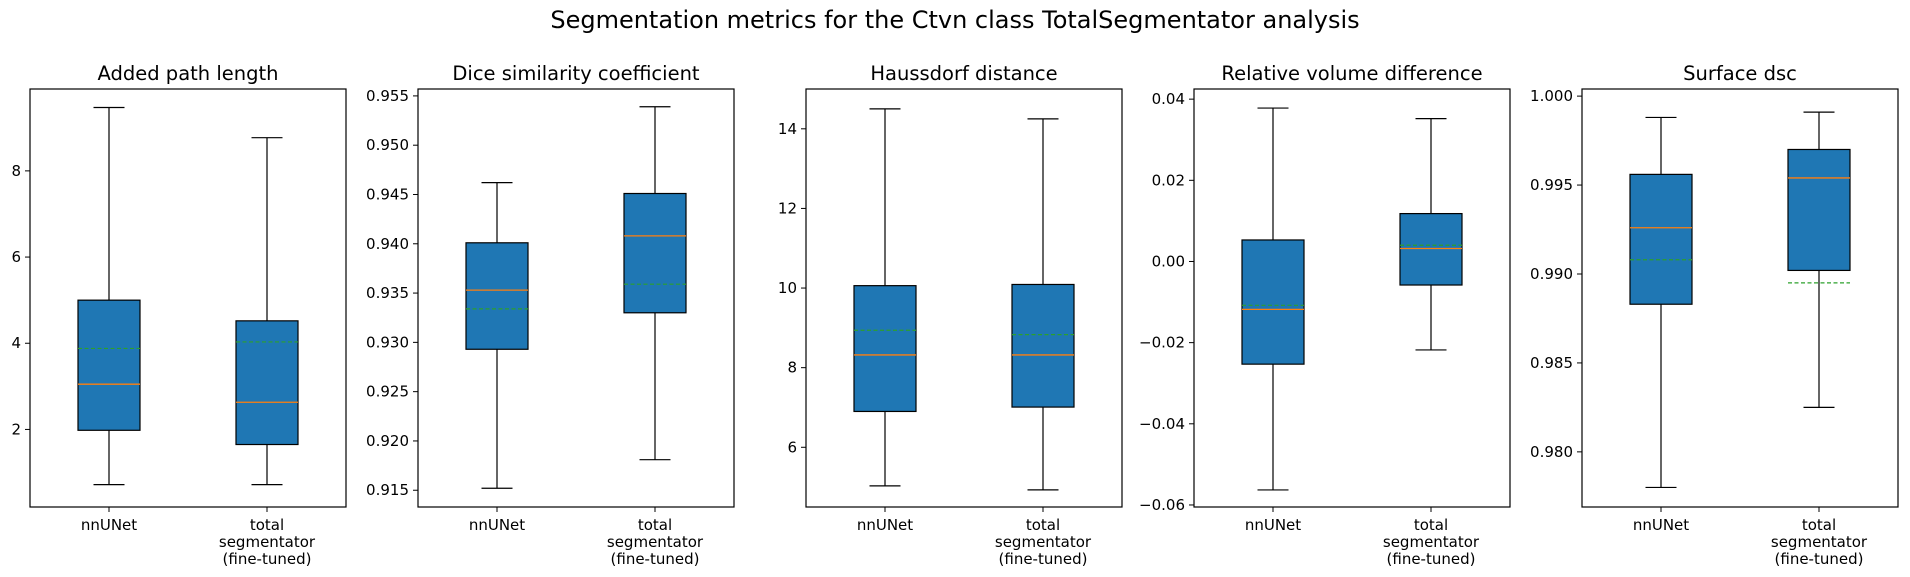 This screenshot has width=1910, height=577. I want to click on y-tick-label: 0.930, so click(387, 342).